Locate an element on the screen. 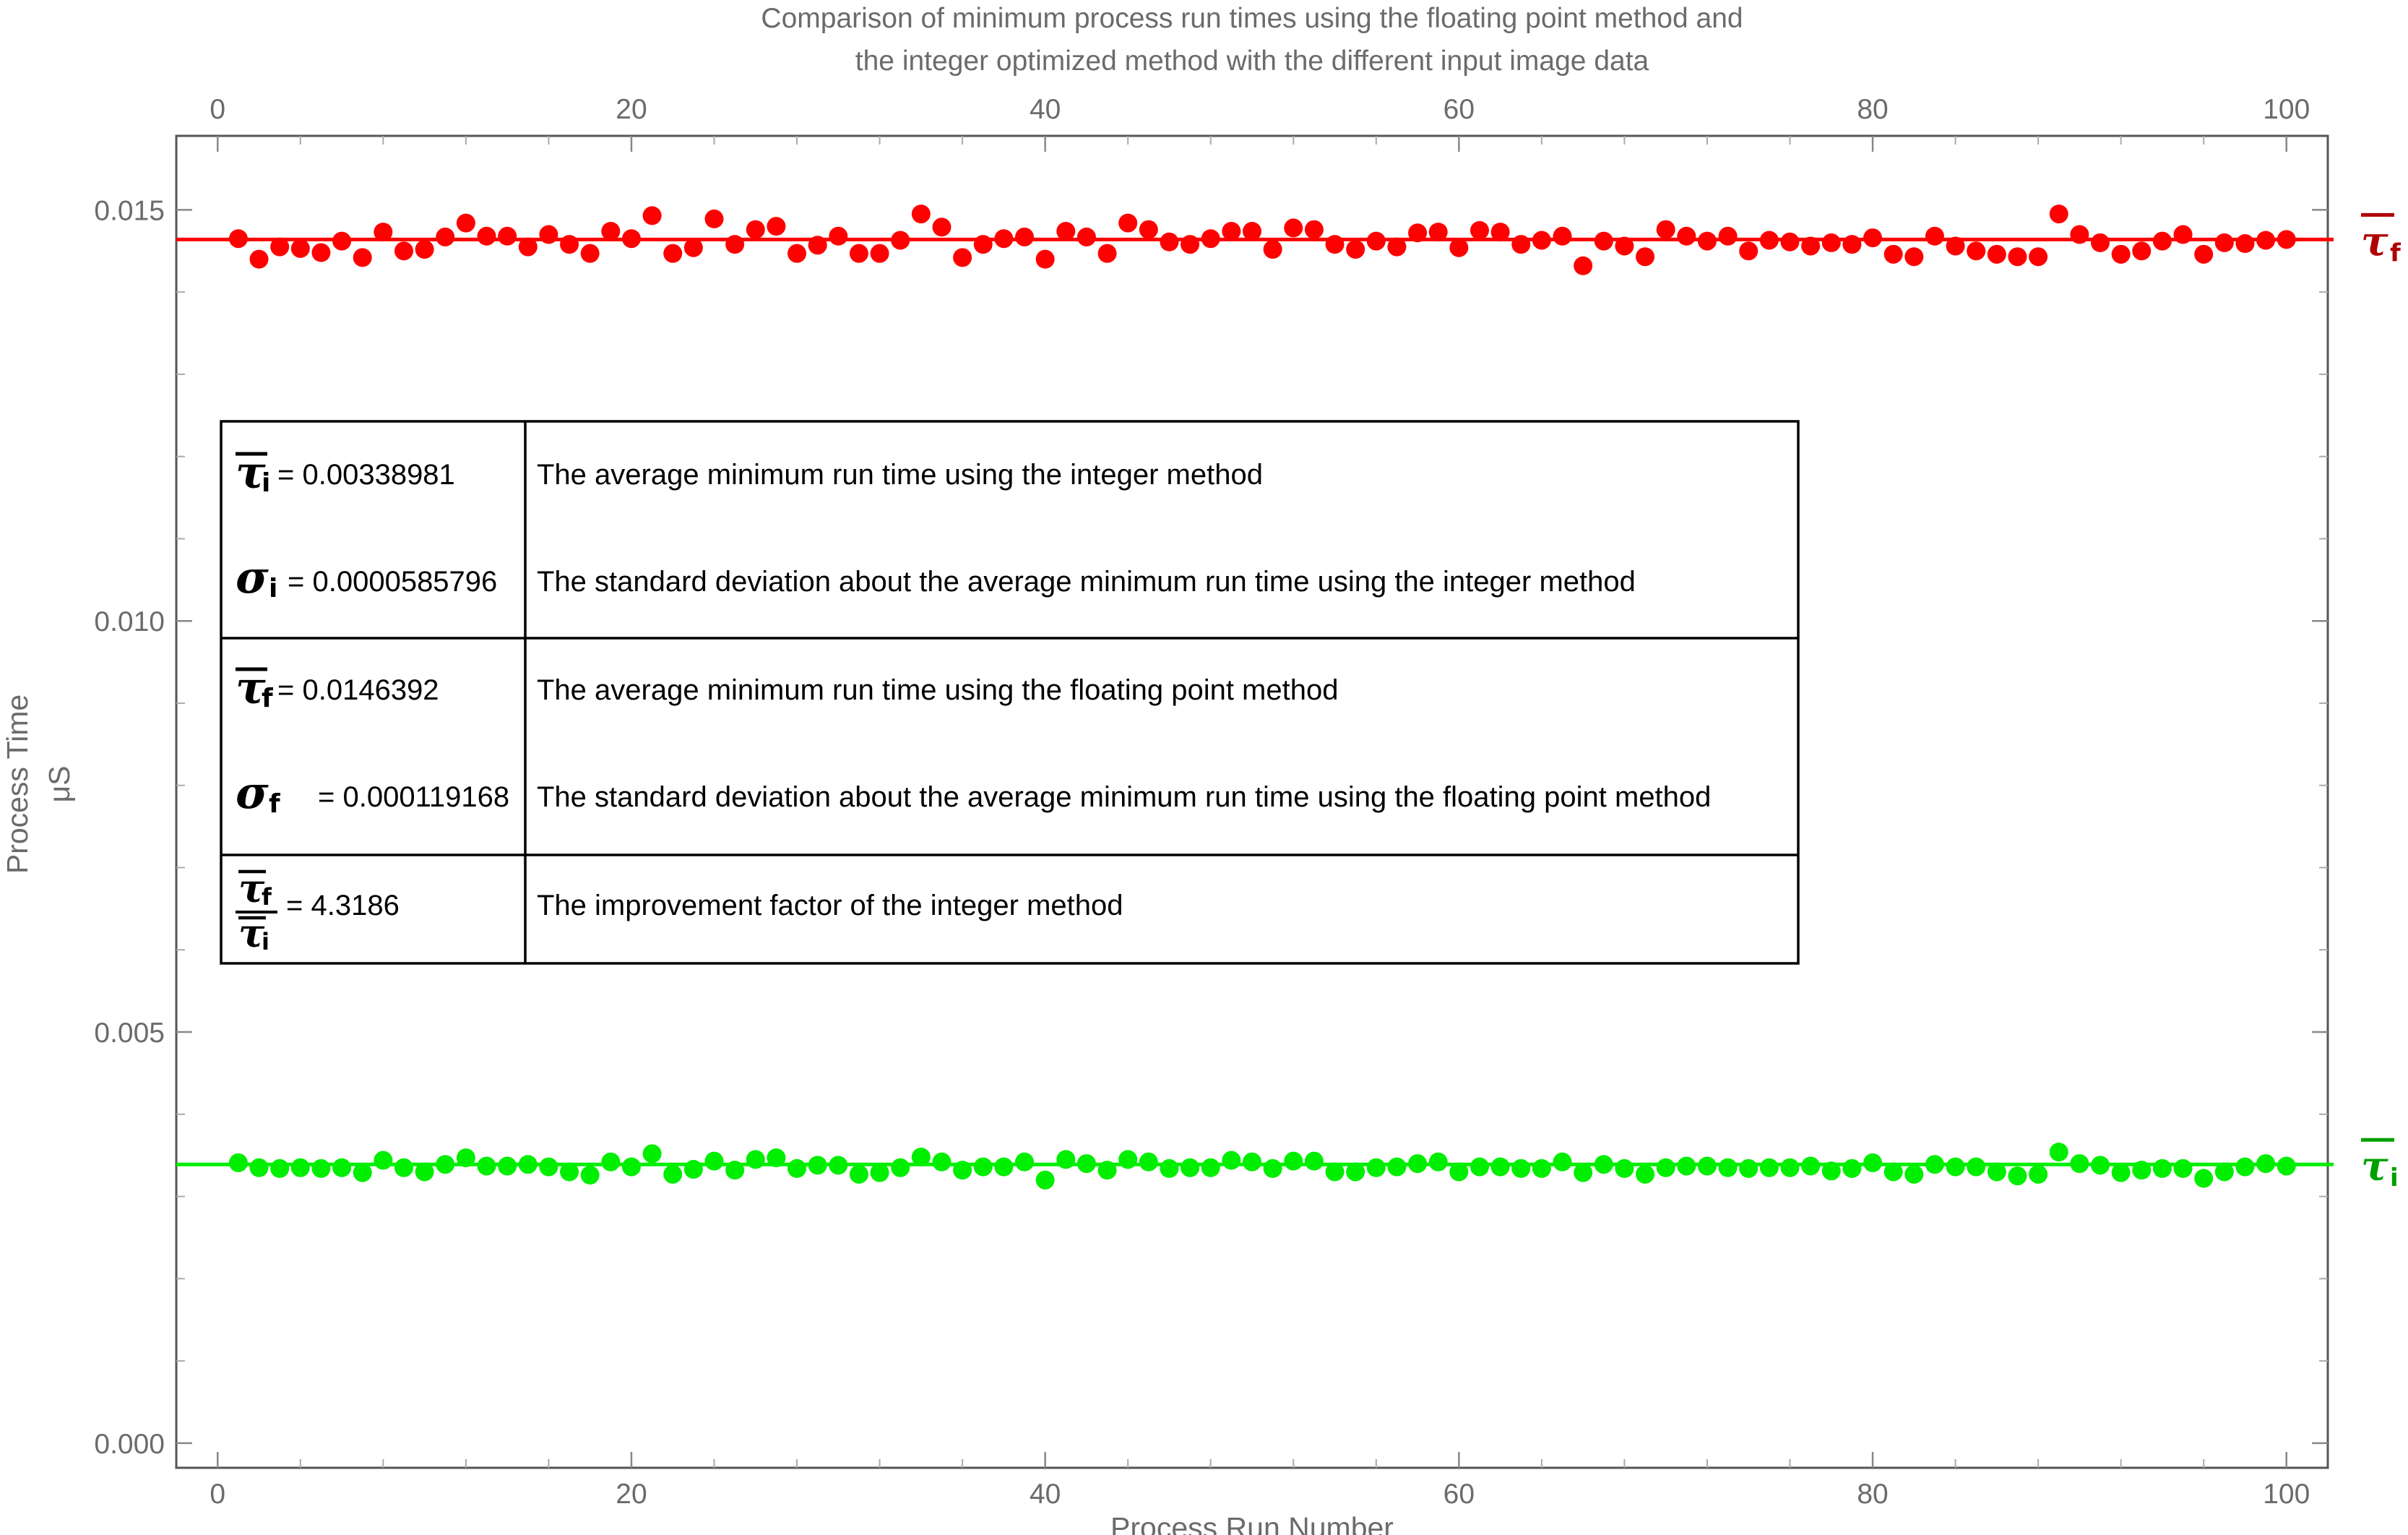 This screenshot has width=2408, height=1535. y-tick-label: 0.015 is located at coordinates (129, 210).